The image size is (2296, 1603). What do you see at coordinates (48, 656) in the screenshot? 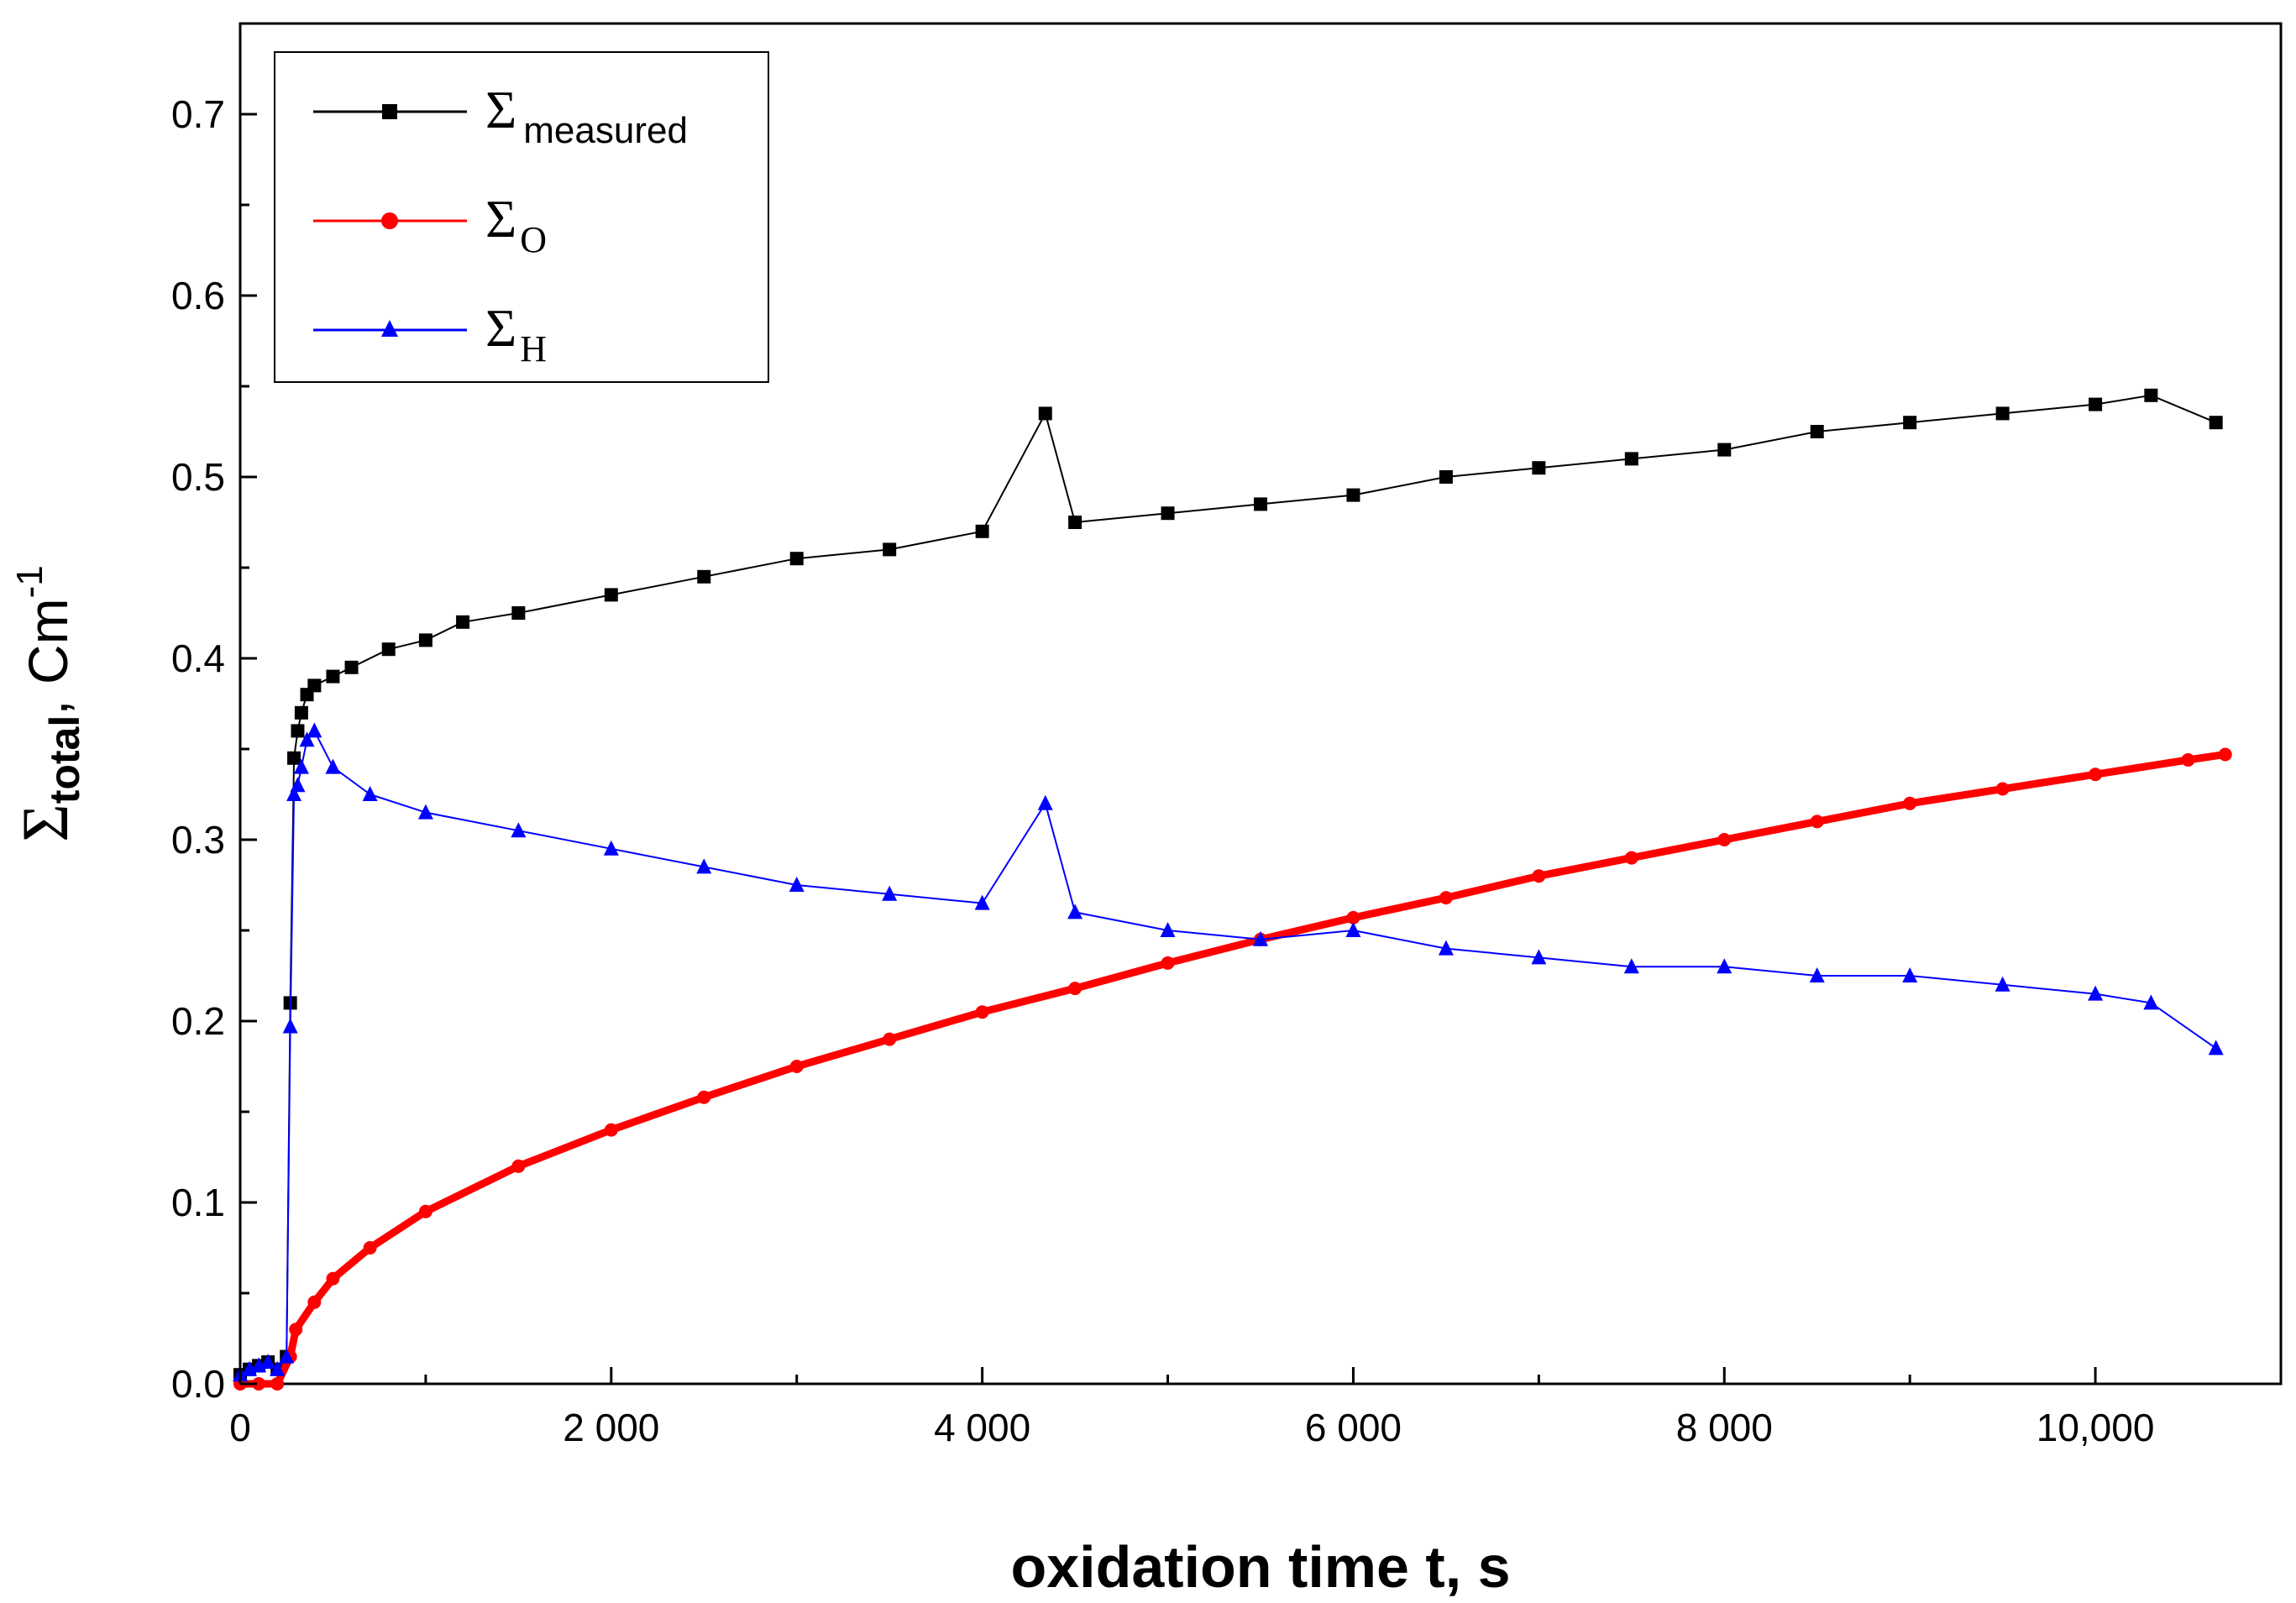
I see `y-axis-title-unit: , Cm` at bounding box center [48, 656].